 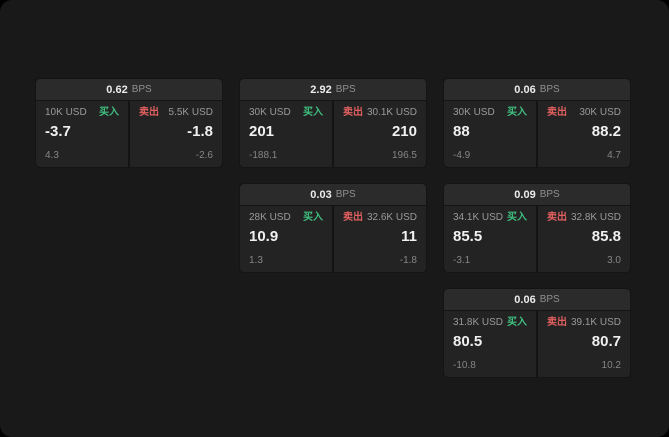 I want to click on quote-card-body: 28K USD 买入 10.9 1.3 卖出 32.6K USD 11 -1.8, so click(x=333, y=239).